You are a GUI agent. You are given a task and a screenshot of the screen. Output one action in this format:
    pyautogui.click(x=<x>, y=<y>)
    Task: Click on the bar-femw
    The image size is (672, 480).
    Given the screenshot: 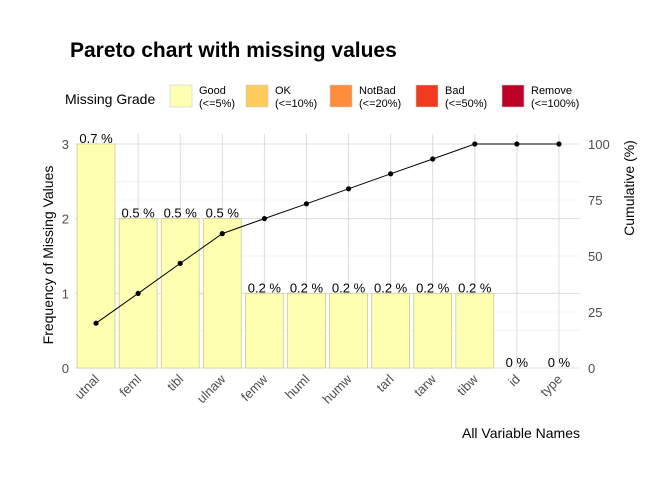 What is the action you would take?
    pyautogui.click(x=264, y=330)
    